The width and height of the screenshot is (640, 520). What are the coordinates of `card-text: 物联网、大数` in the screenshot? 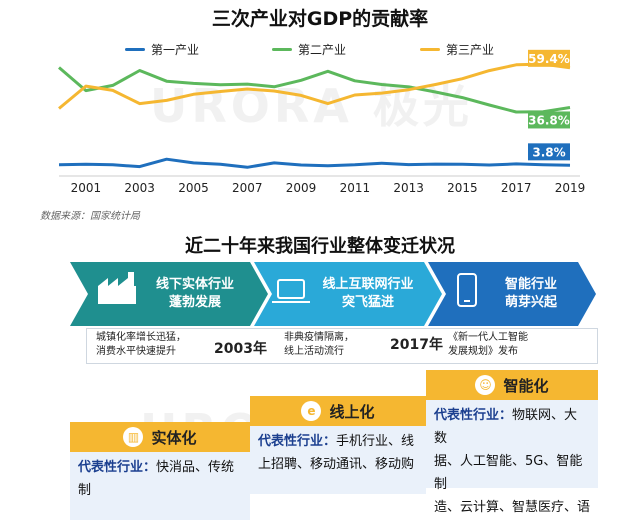 It's located at (506, 427).